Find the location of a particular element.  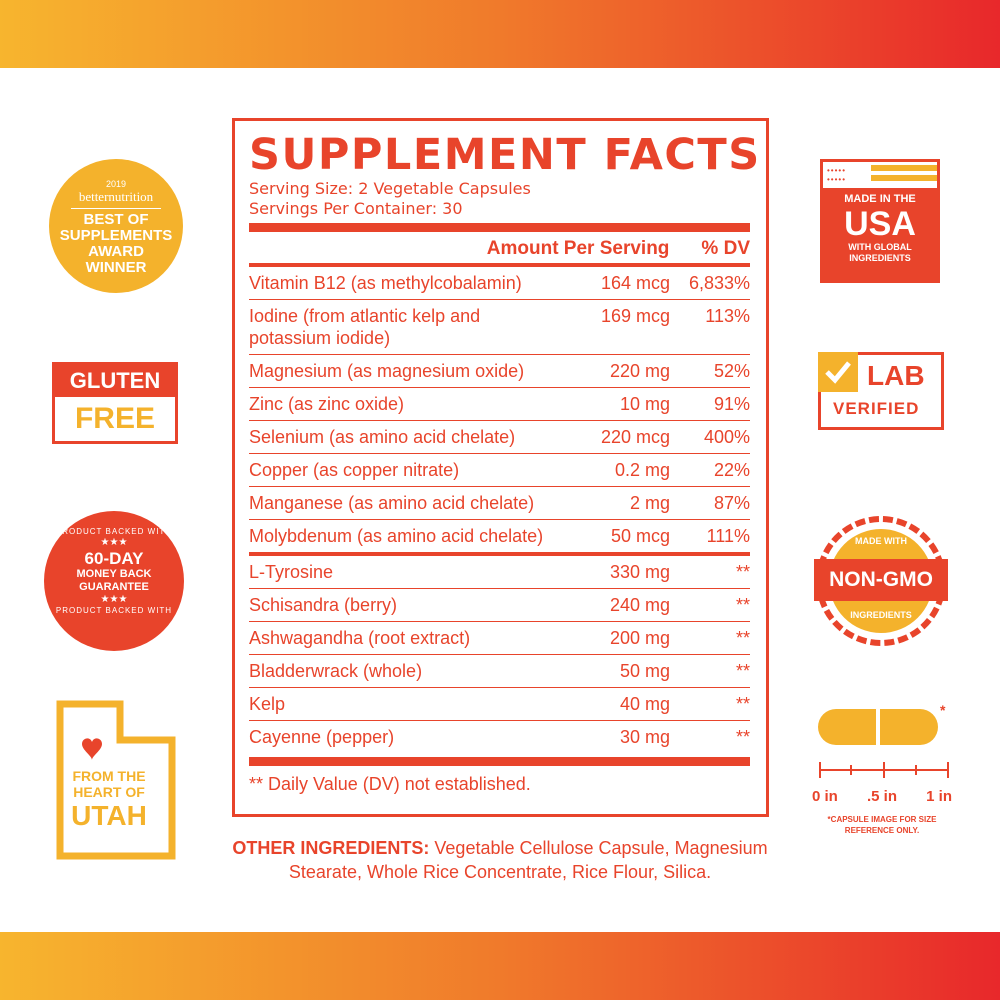

gmo-arc-bottom: INGREDIENTS is located at coordinates (881, 615).